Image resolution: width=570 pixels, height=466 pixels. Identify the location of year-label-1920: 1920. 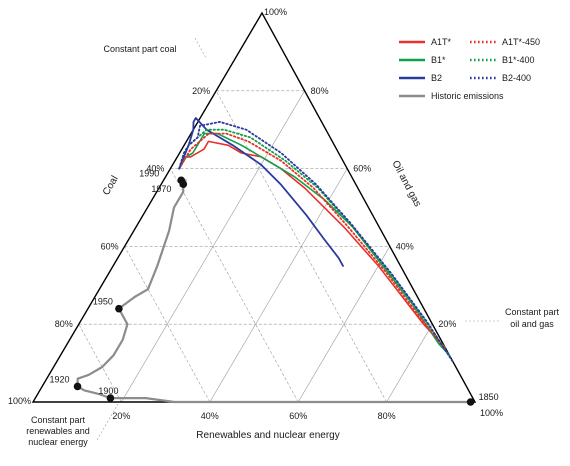
(60, 379).